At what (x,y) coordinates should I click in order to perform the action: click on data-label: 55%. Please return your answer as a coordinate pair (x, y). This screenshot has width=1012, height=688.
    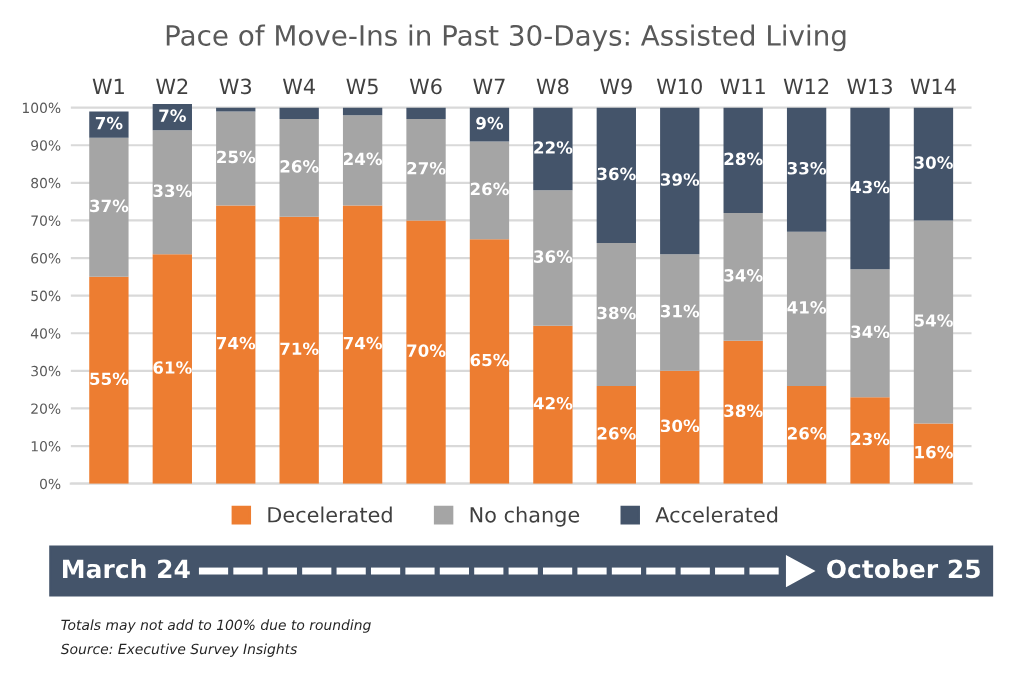
    Looking at the image, I should click on (109, 379).